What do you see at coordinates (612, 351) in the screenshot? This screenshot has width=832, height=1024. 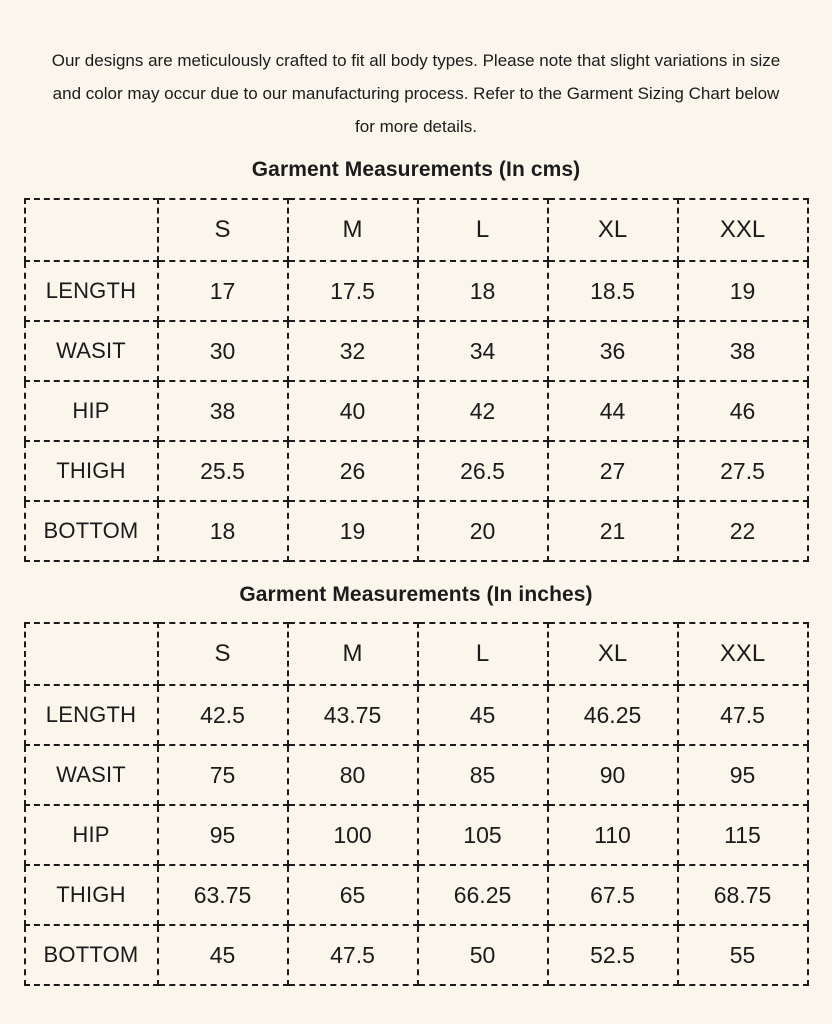 I see `measurement-cell: 36` at bounding box center [612, 351].